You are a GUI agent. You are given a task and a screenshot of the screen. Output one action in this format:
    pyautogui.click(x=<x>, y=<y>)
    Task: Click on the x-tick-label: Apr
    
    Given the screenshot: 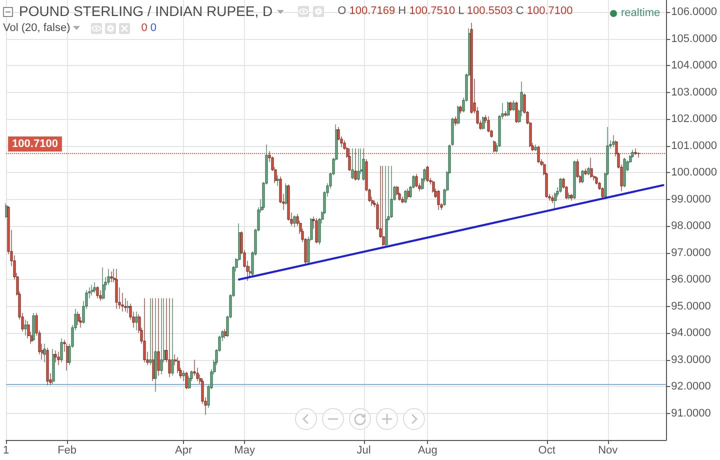 What is the action you would take?
    pyautogui.click(x=183, y=450)
    